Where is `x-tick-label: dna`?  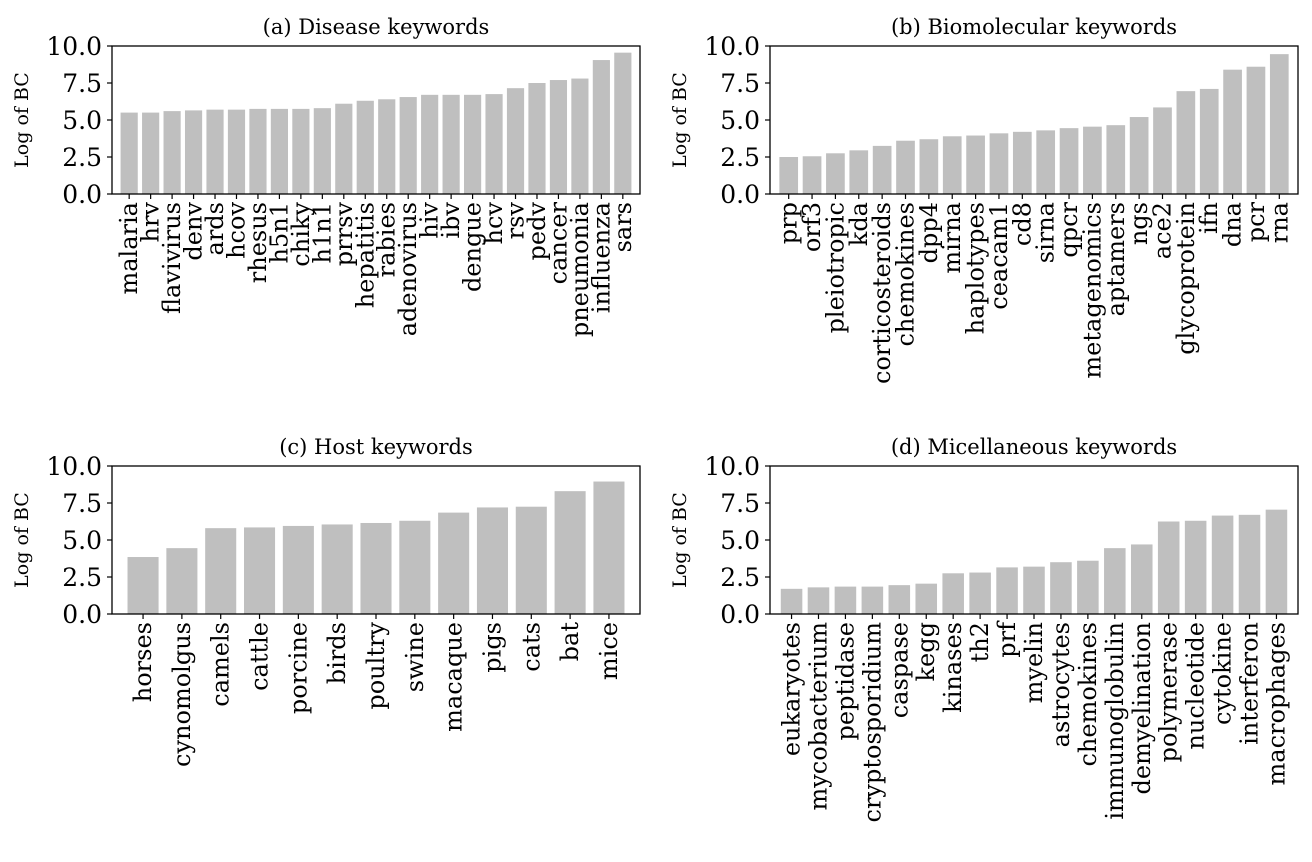 x-tick-label: dna is located at coordinates (1233, 224).